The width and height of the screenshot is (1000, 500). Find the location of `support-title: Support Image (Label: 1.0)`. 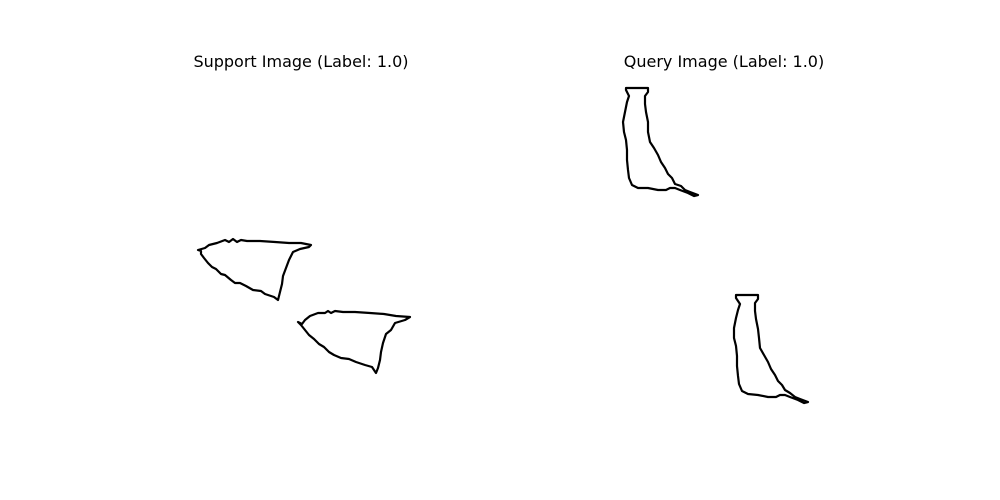

support-title: Support Image (Label: 1.0) is located at coordinates (301, 61).